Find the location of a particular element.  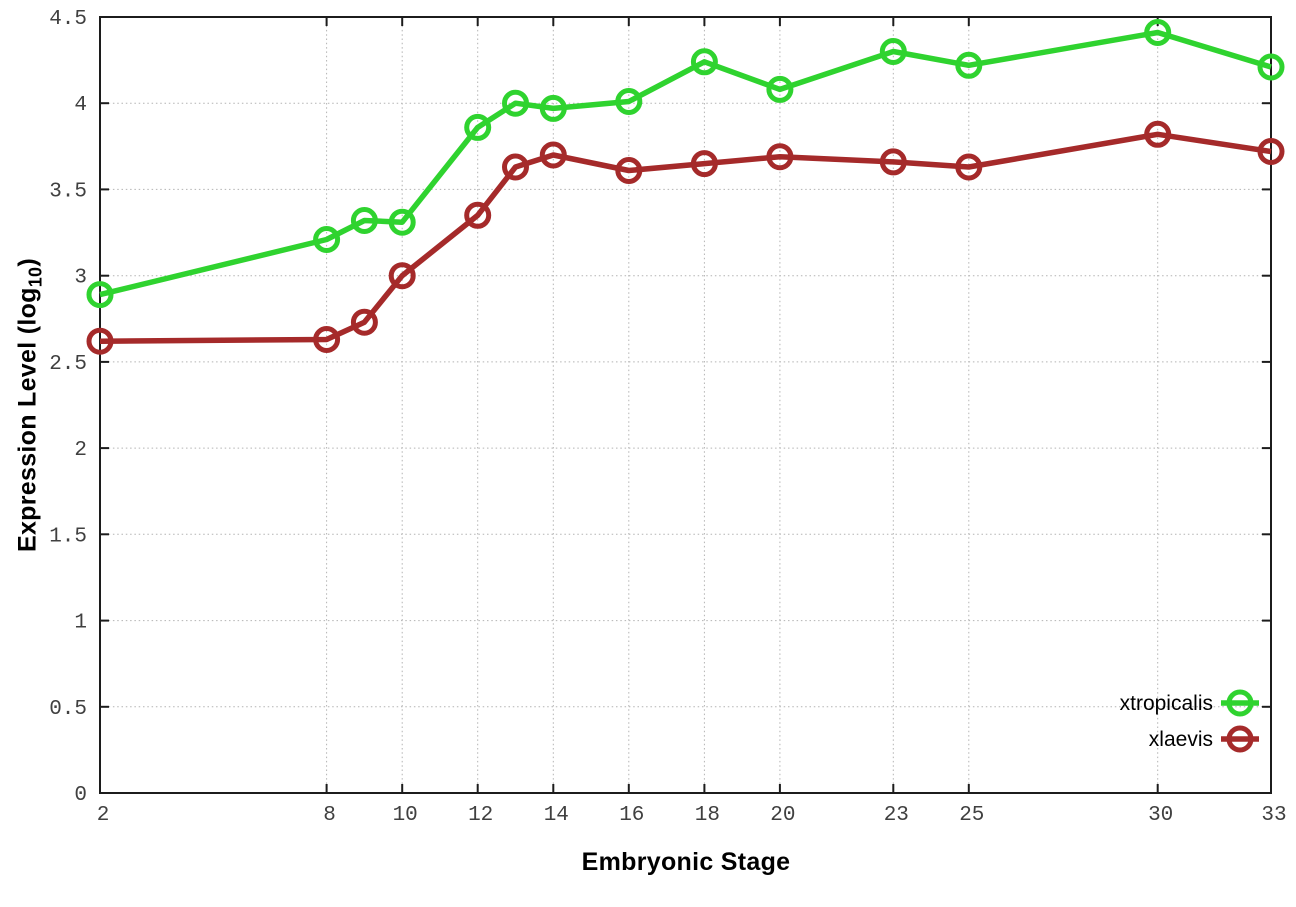

y-axis-title-subscript: 10 is located at coordinates (35, 277).